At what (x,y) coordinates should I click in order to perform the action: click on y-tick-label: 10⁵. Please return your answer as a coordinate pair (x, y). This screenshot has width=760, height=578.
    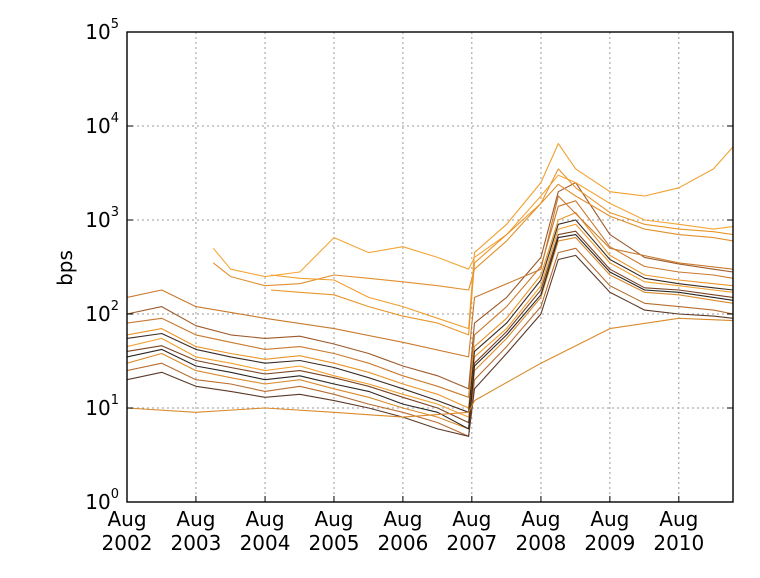
    Looking at the image, I should click on (102, 30).